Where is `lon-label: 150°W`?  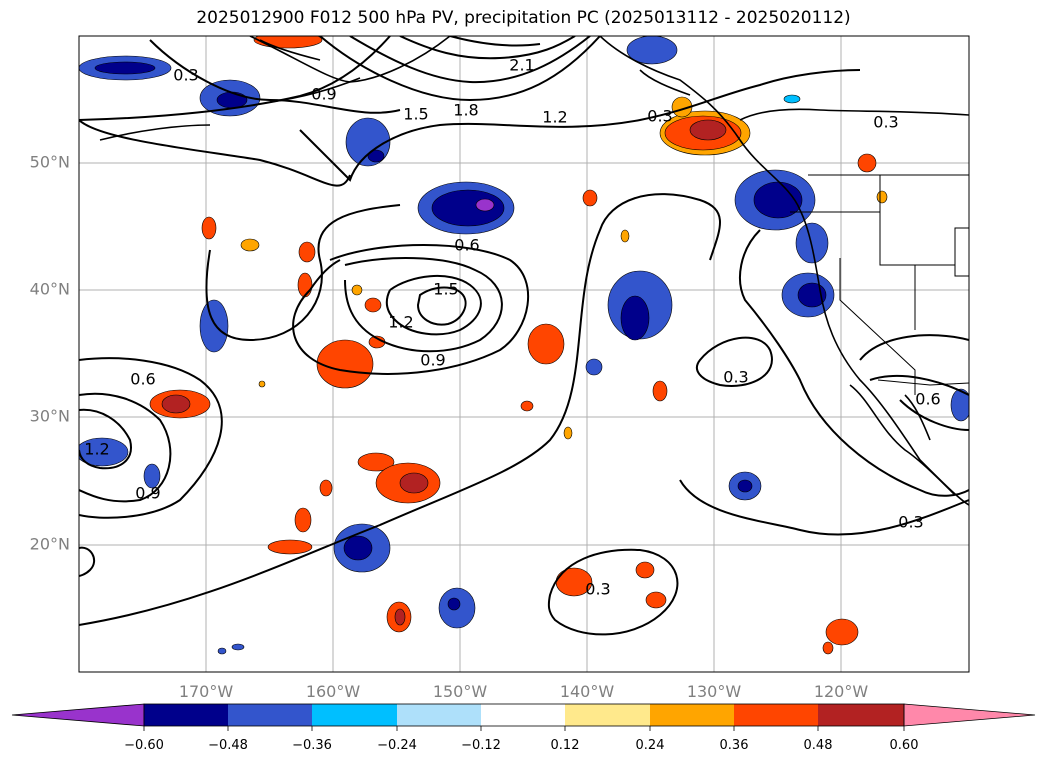 lon-label: 150°W is located at coordinates (460, 691).